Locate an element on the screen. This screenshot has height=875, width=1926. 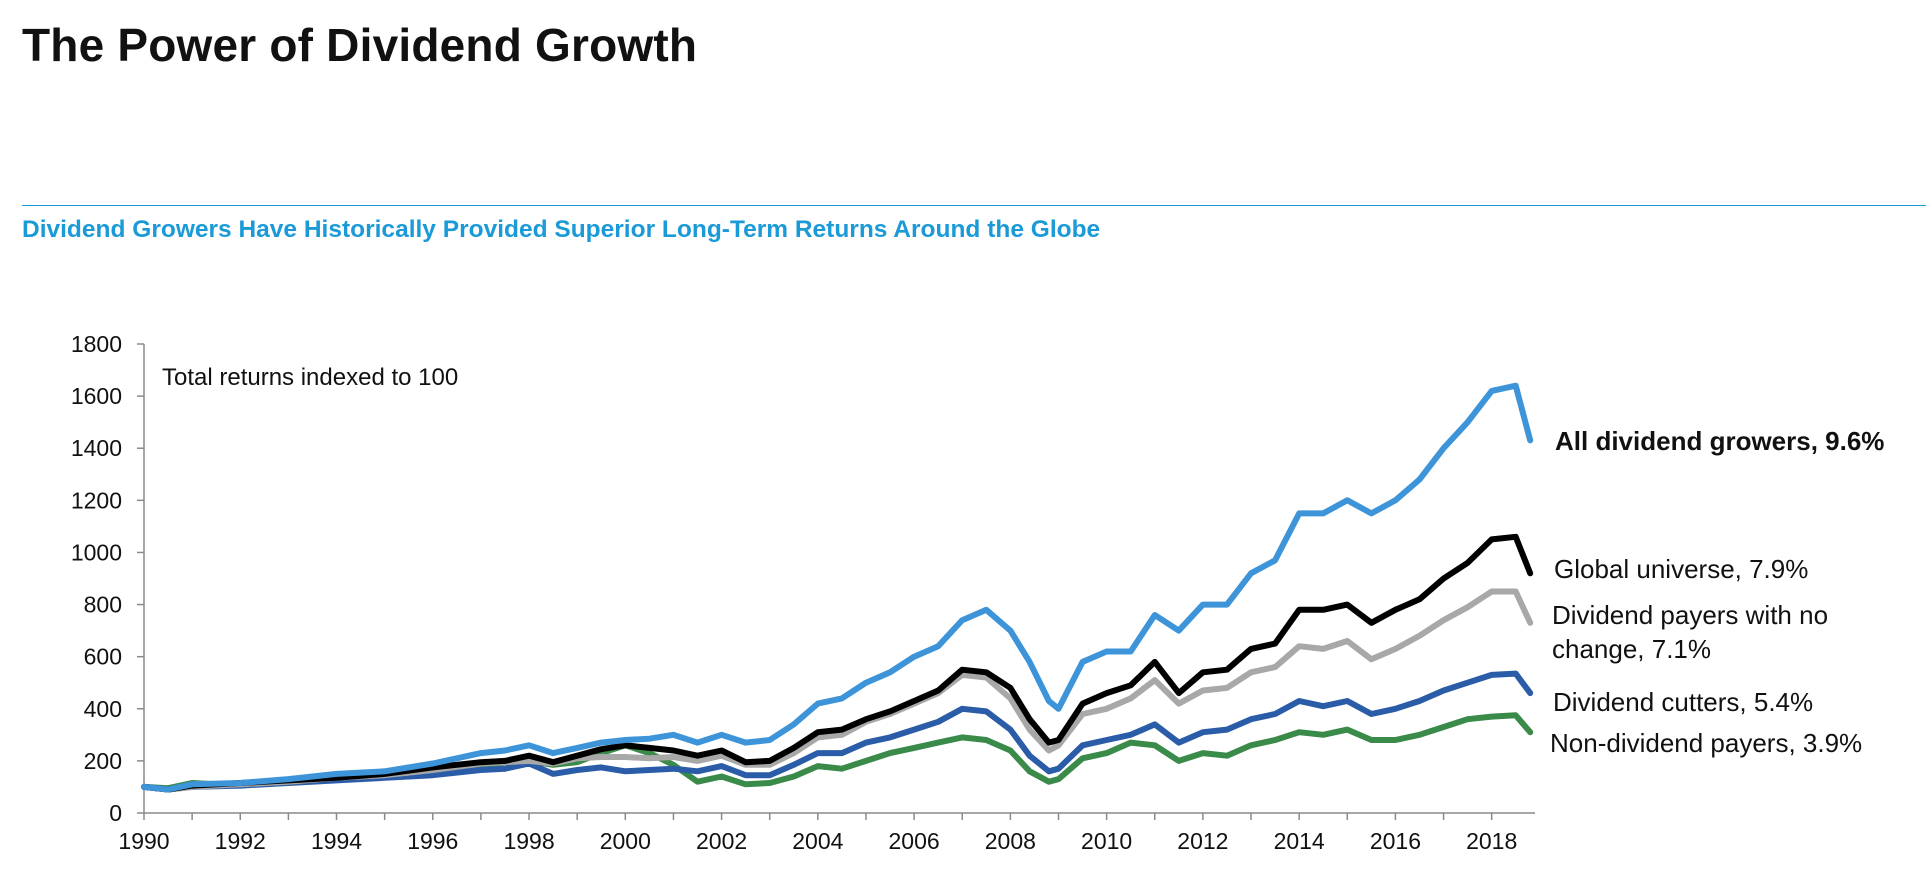
series-line-dividend-cutters is located at coordinates (837, 731).